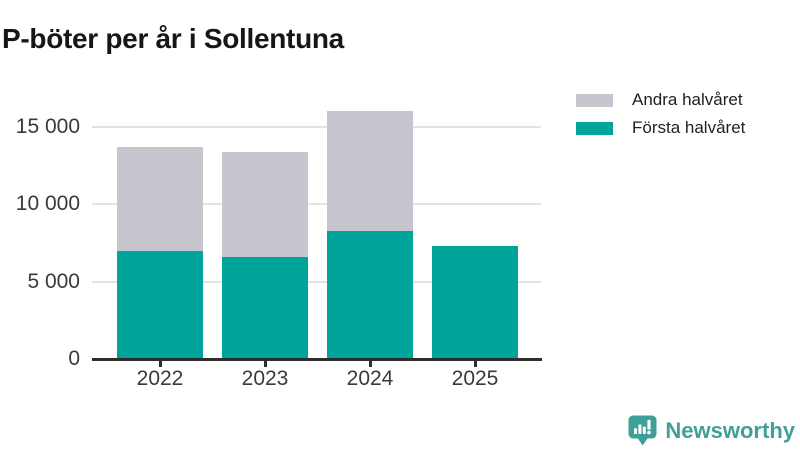  I want to click on brand-name: Newsworthy, so click(730, 430).